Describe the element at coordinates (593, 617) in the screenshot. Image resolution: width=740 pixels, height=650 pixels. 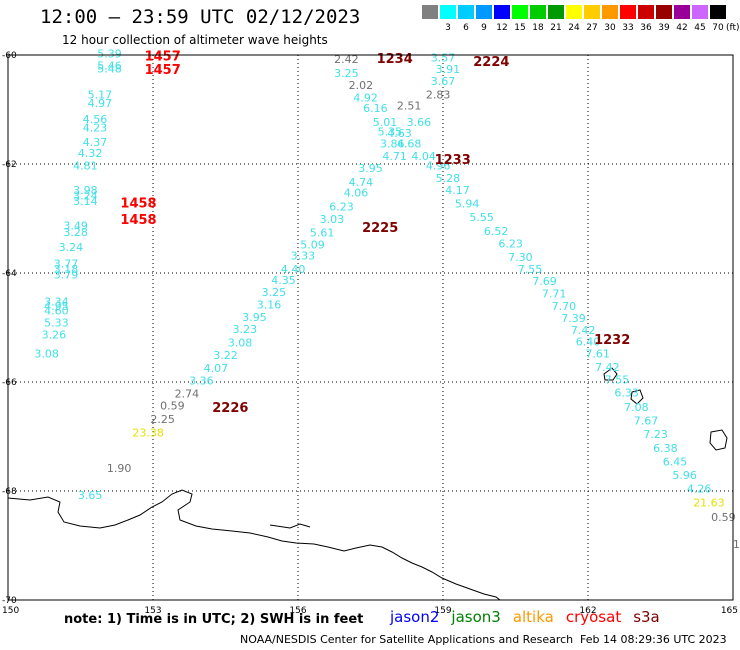
I see `satellite-cryosat: cryosat` at that location.